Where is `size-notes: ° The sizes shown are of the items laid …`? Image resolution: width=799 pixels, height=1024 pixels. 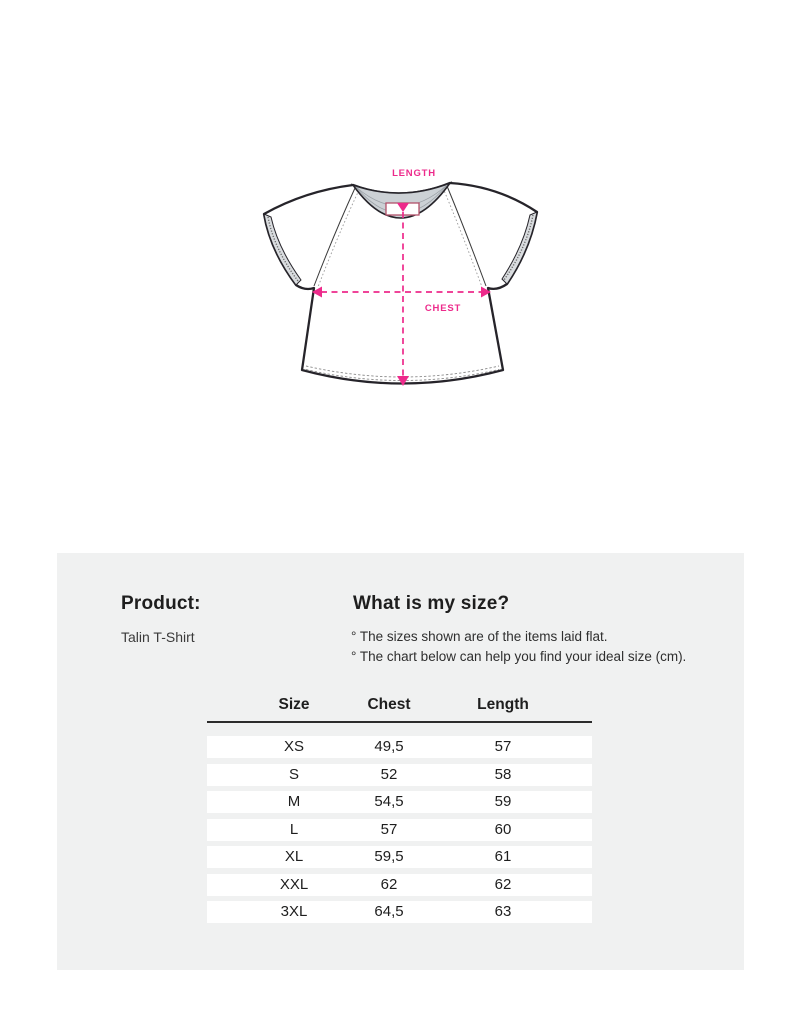 size-notes: ° The sizes shown are of the items laid … is located at coordinates (518, 647).